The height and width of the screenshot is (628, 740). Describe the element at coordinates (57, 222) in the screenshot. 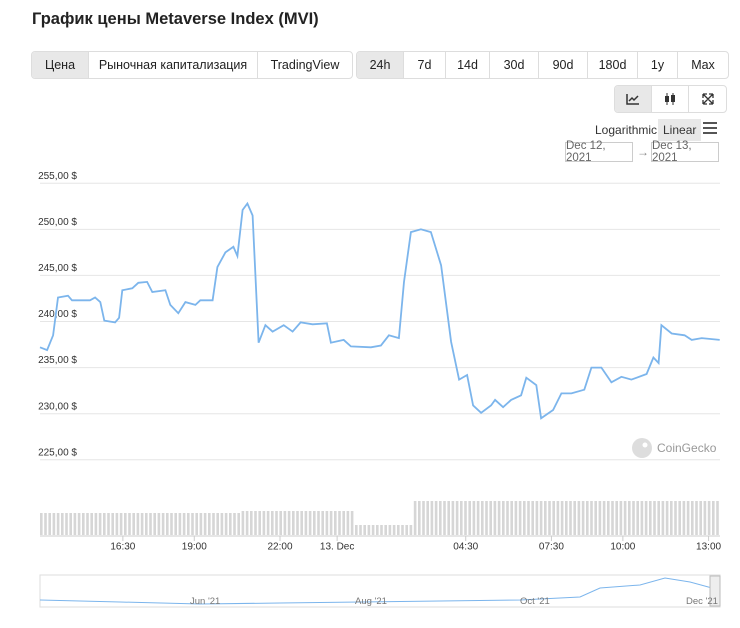

I see `y-tick-label: 250,00 $` at that location.